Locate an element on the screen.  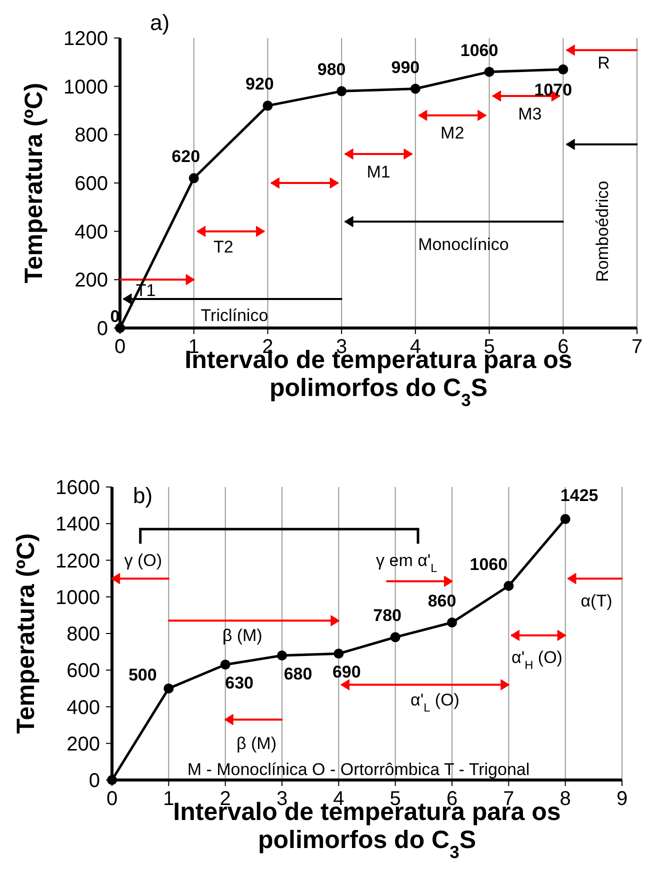
x-tick-label: 8 is located at coordinates (565, 799).